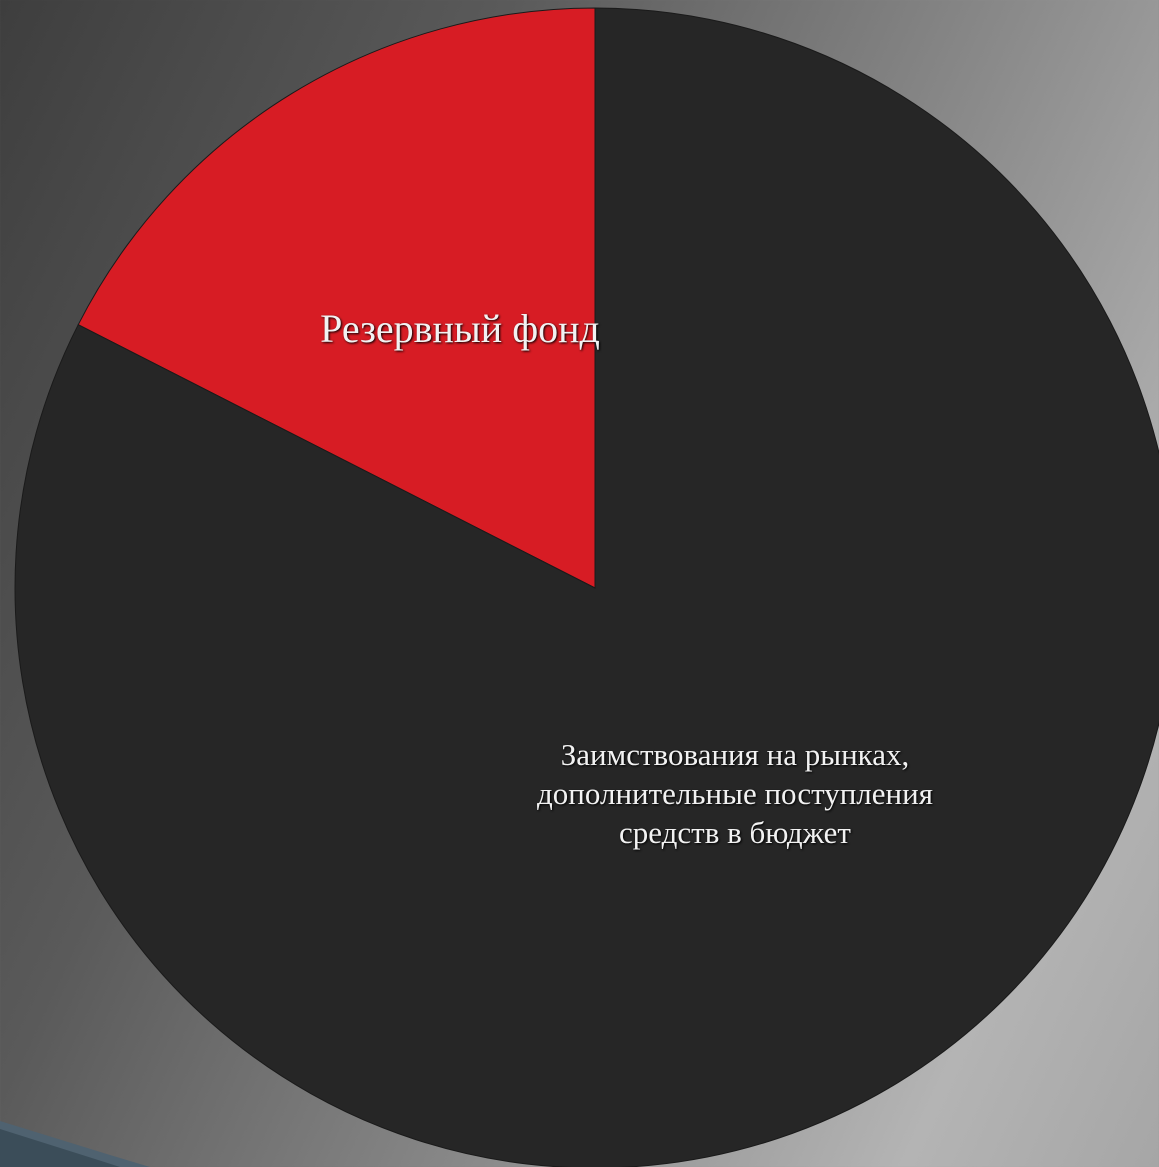 The image size is (1159, 1167). Describe the element at coordinates (75, 1144) in the screenshot. I see `decorative-corner-shape` at that location.